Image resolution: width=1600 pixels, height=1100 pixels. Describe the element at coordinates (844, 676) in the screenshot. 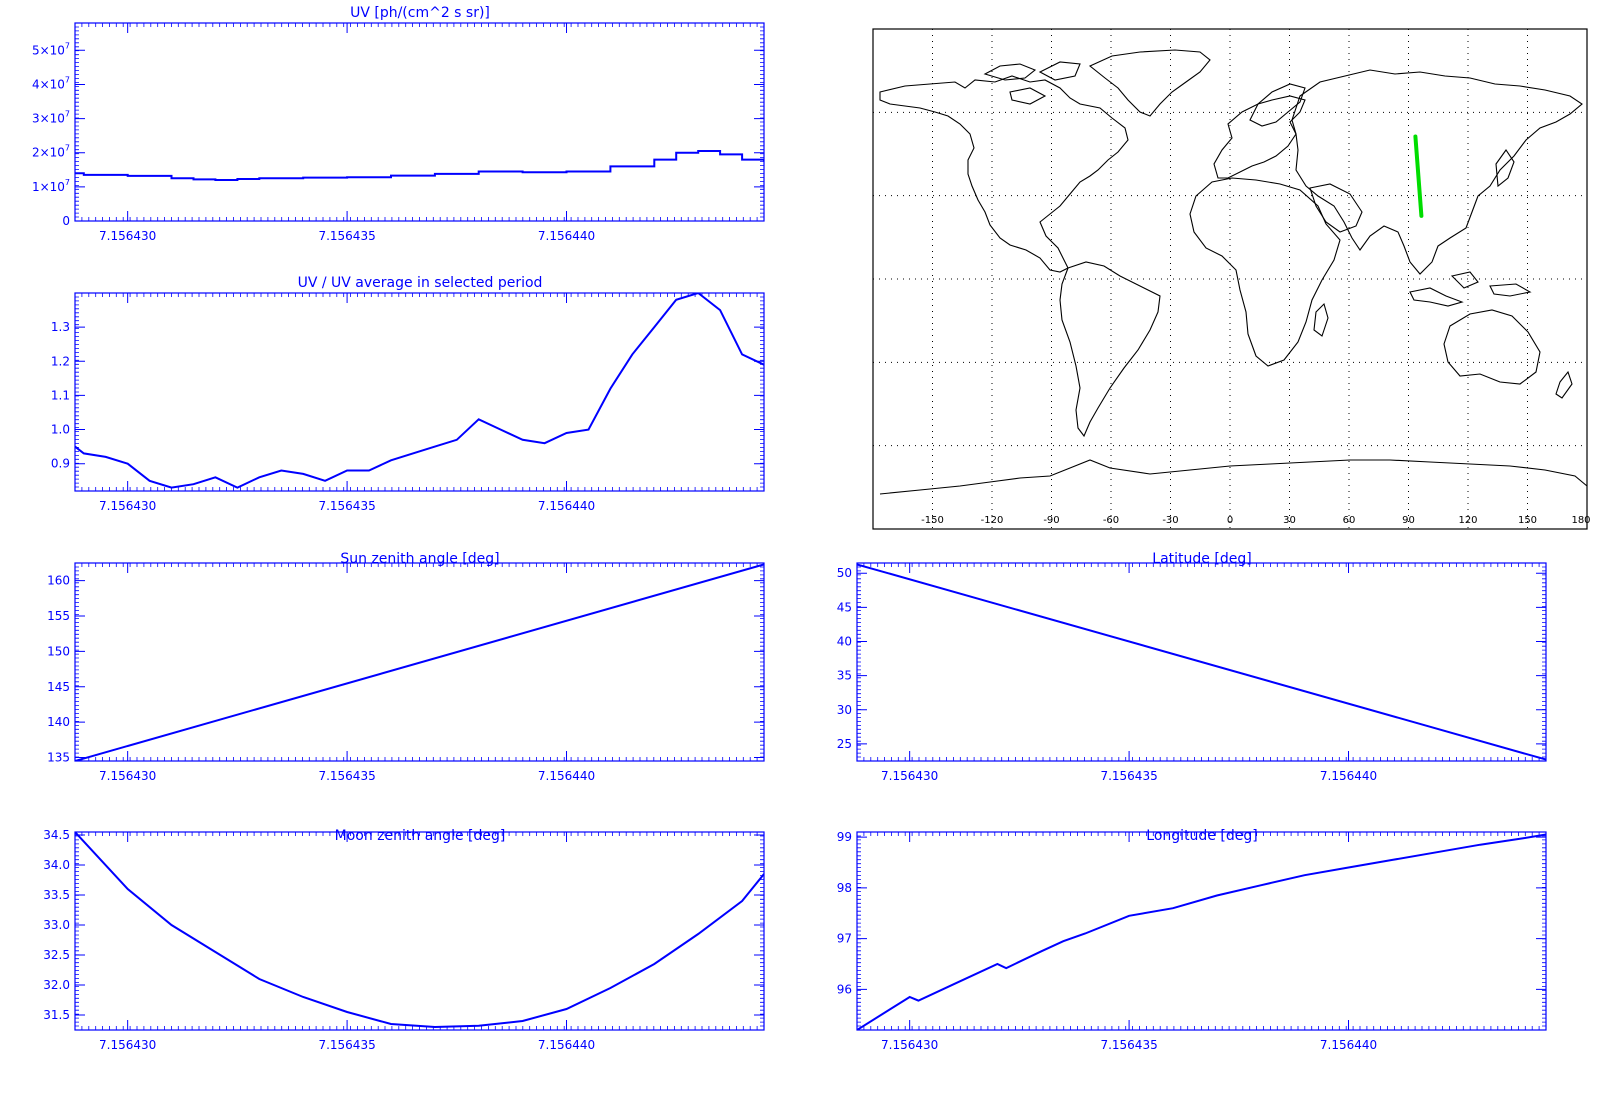

I see `latitude-y-tick-label: 35` at that location.